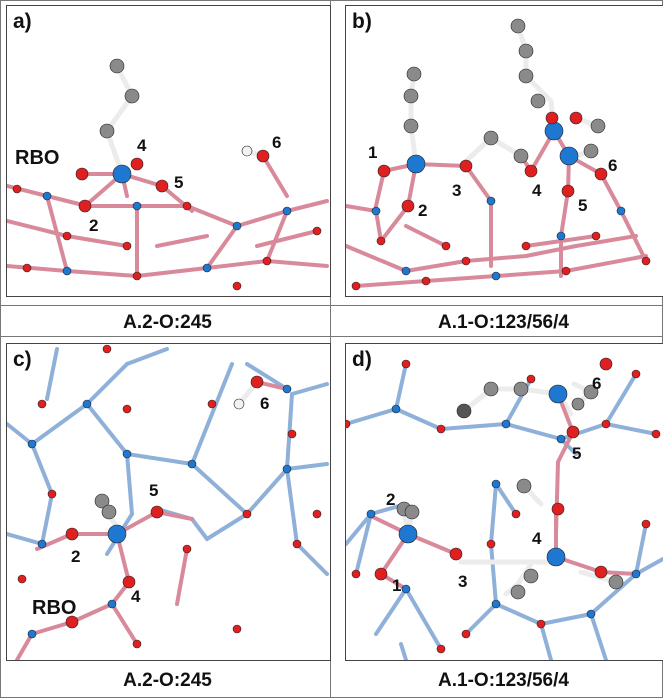 The height and width of the screenshot is (698, 663). What do you see at coordinates (362, 359) in the screenshot?
I see `panel-label: d)` at bounding box center [362, 359].